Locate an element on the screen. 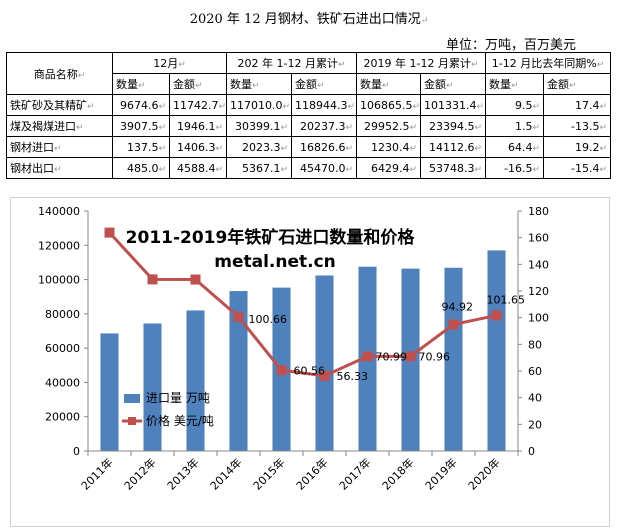 This screenshot has height=531, width=618. table-cell: 45470.0↵ is located at coordinates (324, 168).